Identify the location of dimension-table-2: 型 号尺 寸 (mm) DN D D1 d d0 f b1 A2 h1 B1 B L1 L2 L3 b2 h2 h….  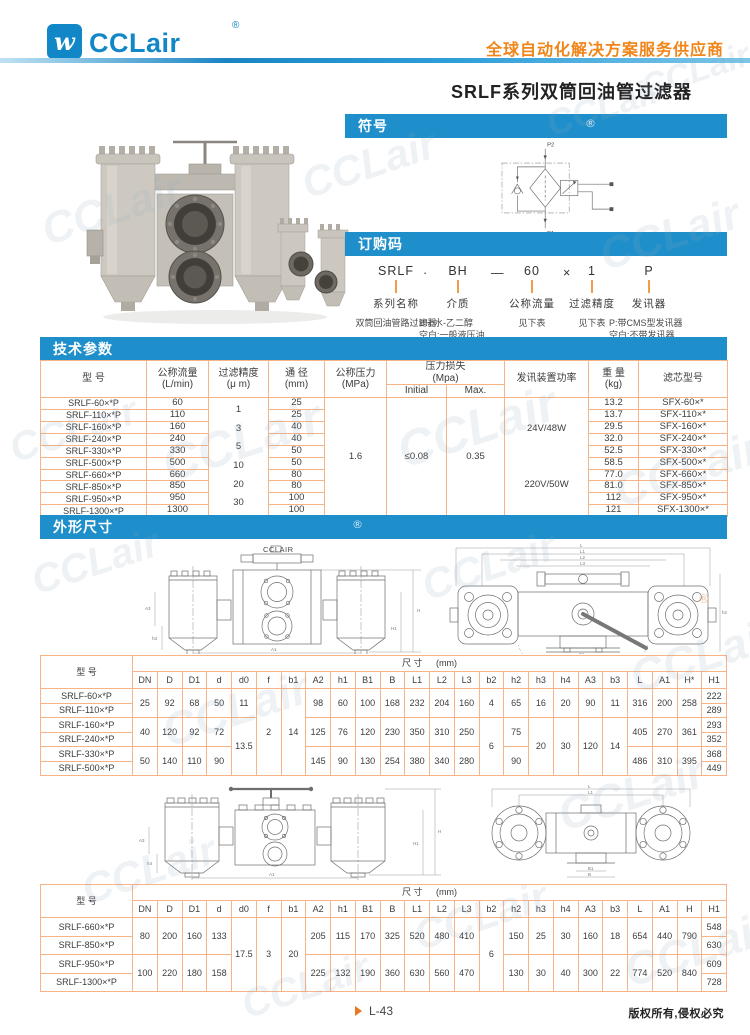
(383, 938).